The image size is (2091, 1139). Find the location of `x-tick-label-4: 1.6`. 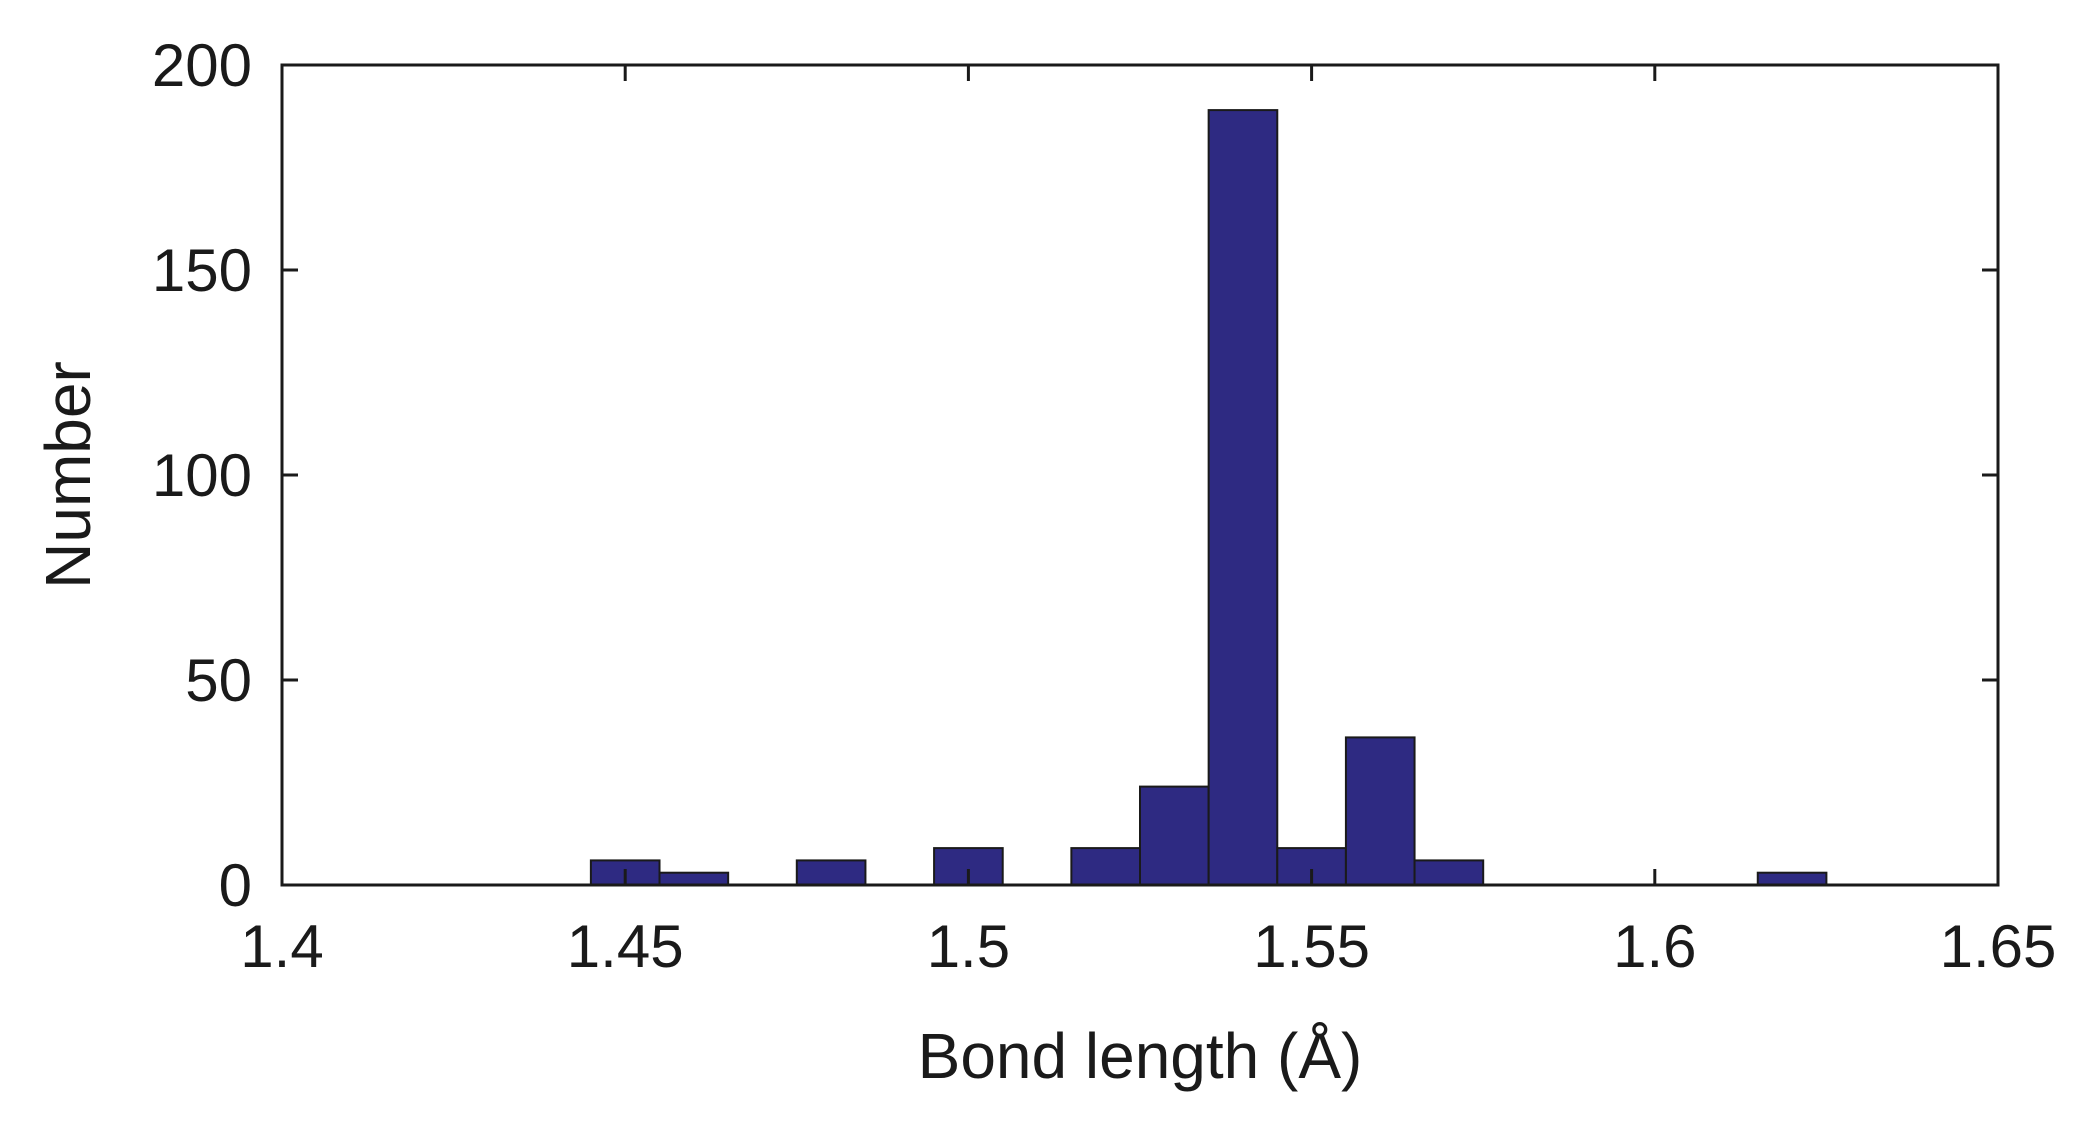

x-tick-label-4: 1.6 is located at coordinates (1654, 946).